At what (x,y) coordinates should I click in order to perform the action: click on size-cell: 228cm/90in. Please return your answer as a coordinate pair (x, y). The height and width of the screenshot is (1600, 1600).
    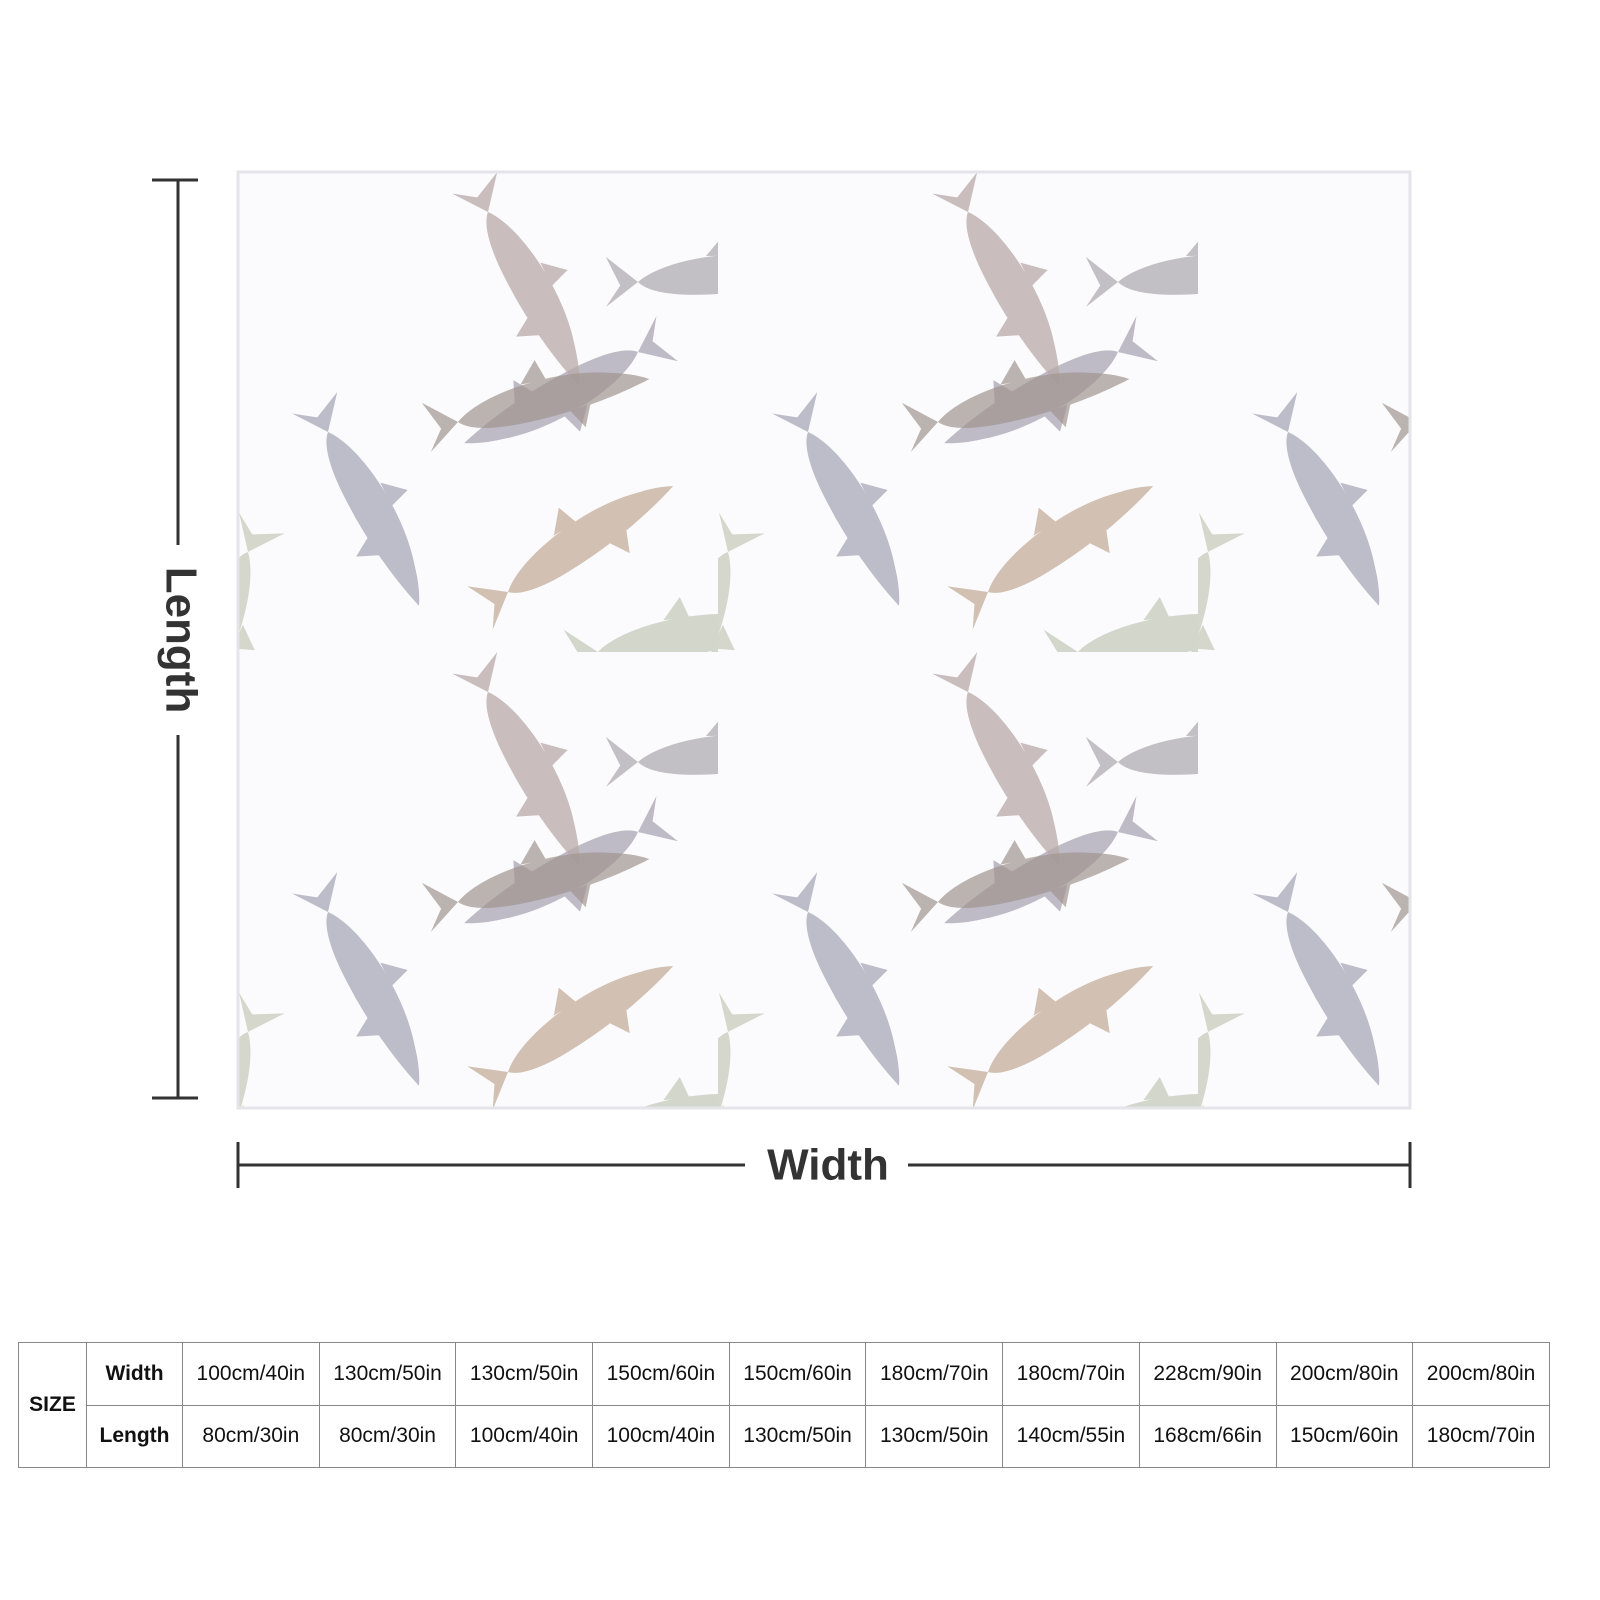
    Looking at the image, I should click on (1207, 1374).